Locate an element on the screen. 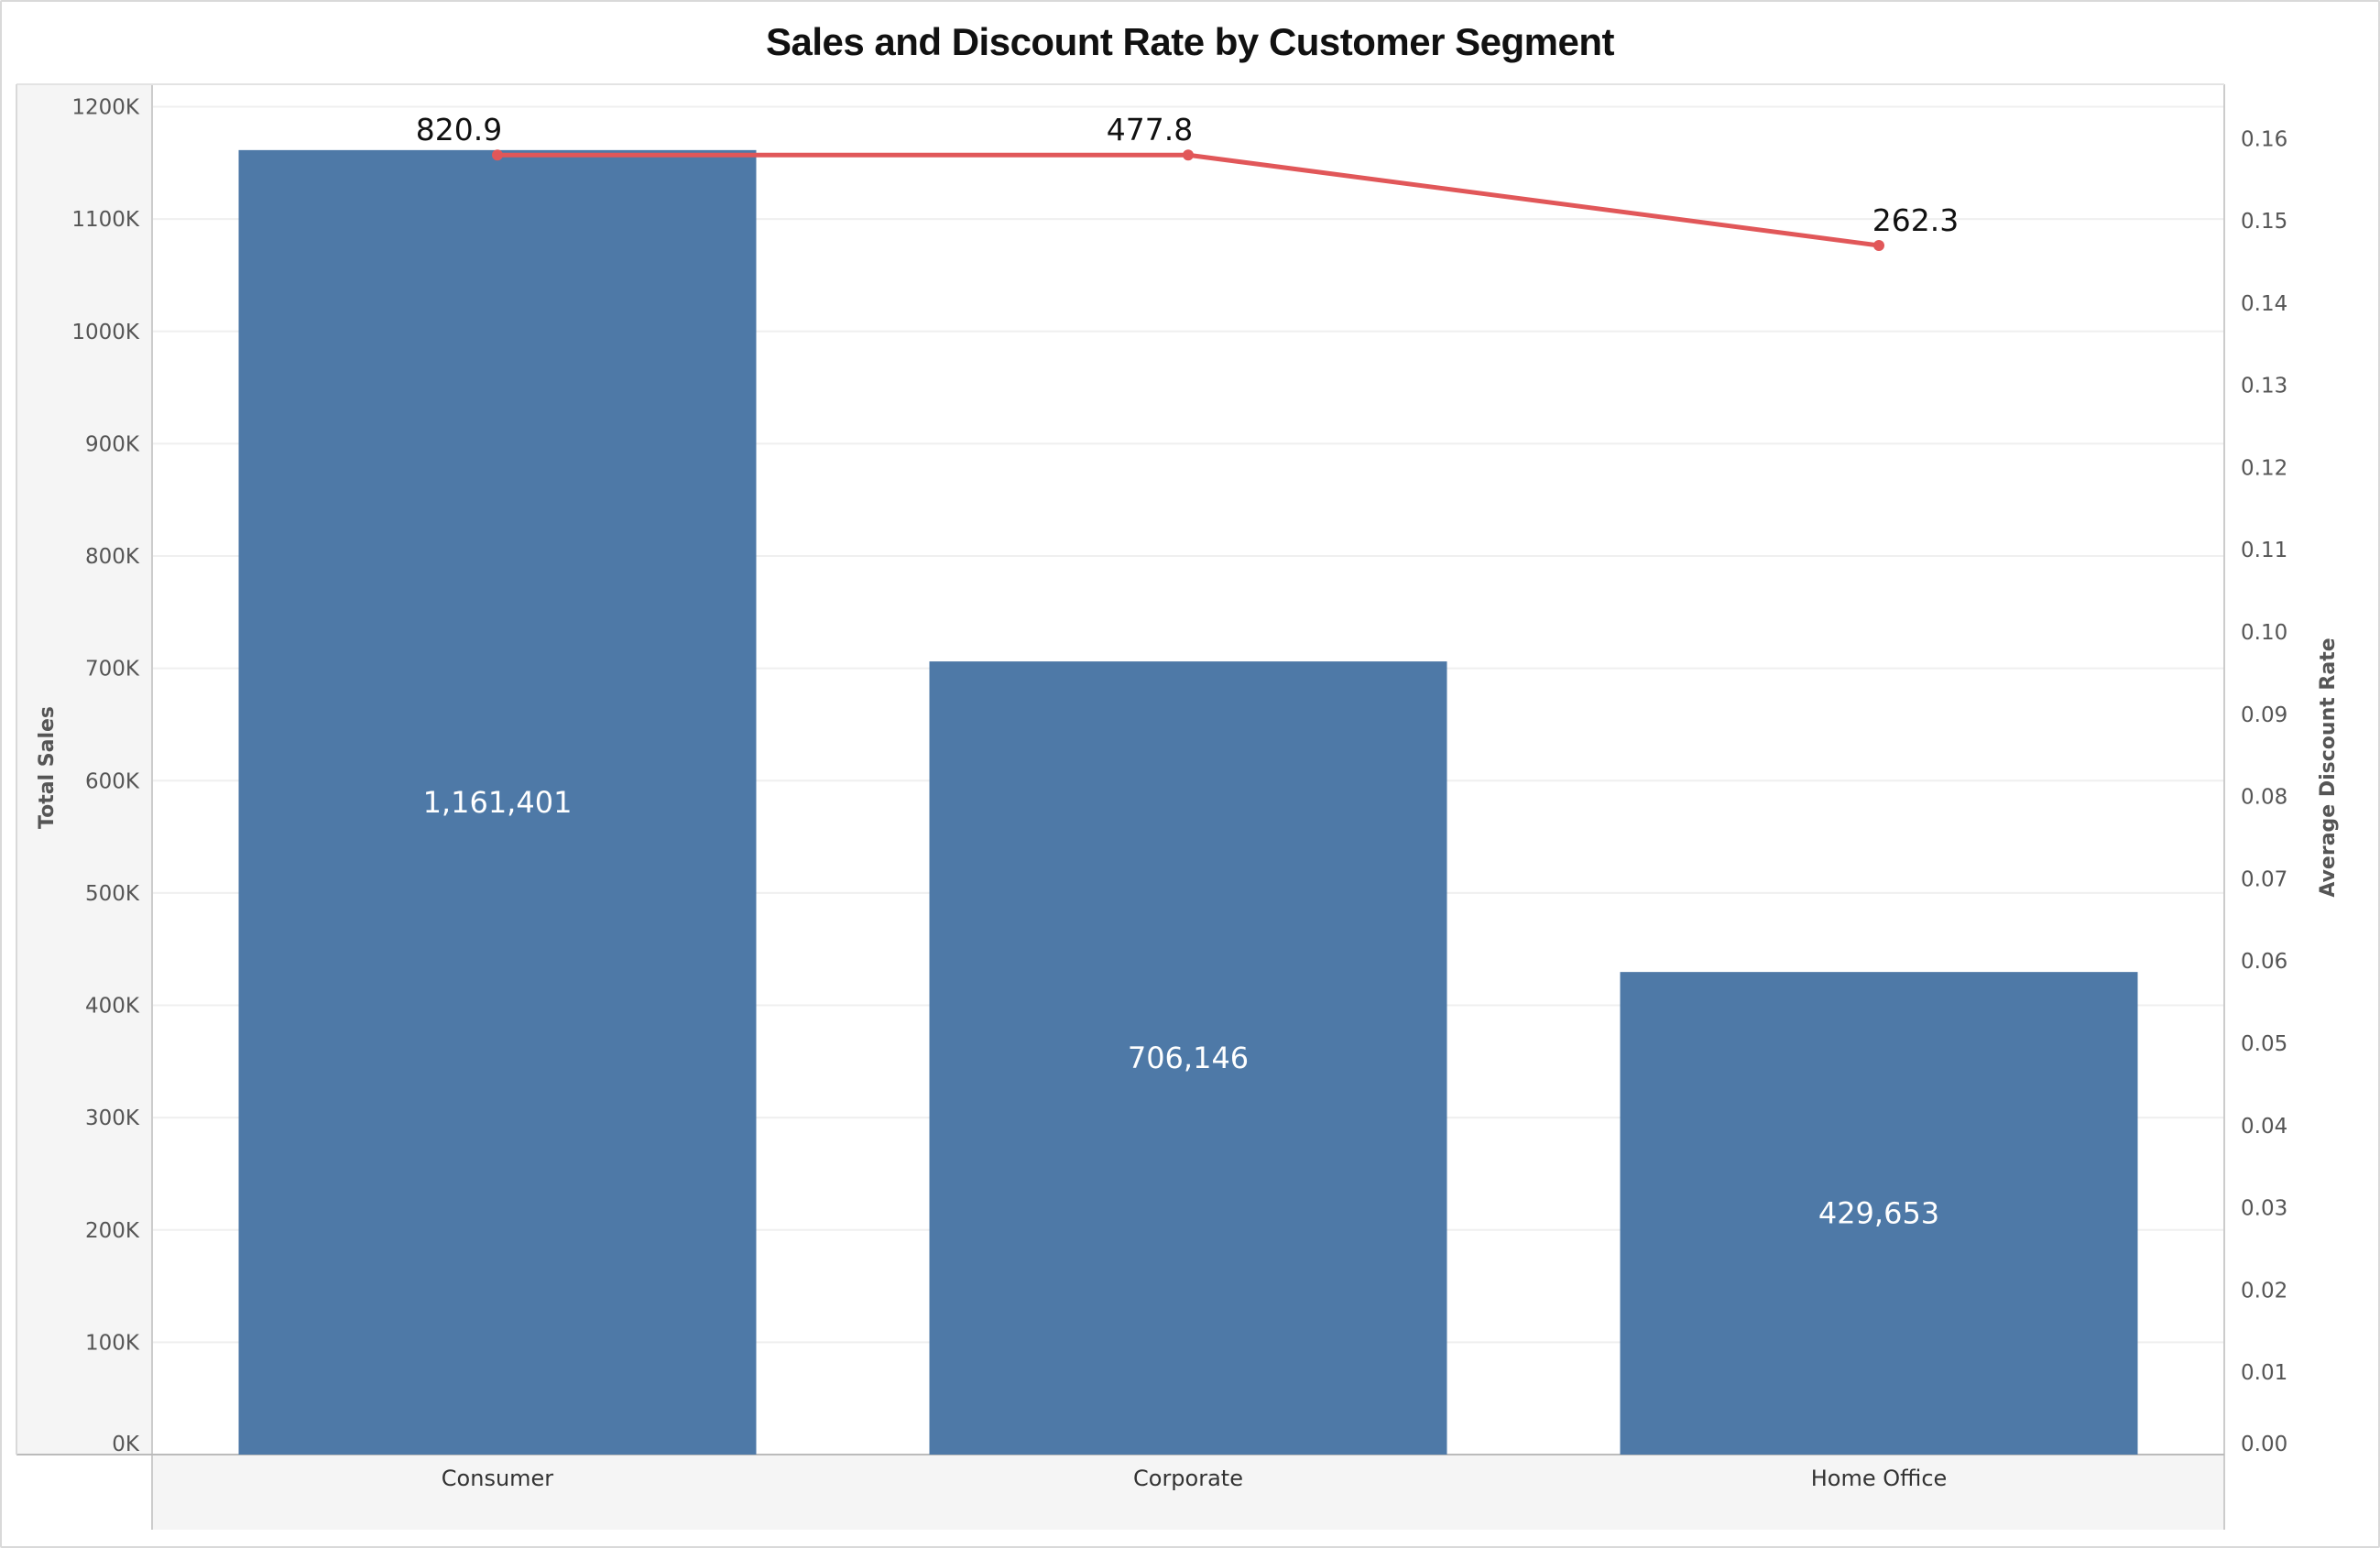  y-tick-label: 400K is located at coordinates (112, 1007).